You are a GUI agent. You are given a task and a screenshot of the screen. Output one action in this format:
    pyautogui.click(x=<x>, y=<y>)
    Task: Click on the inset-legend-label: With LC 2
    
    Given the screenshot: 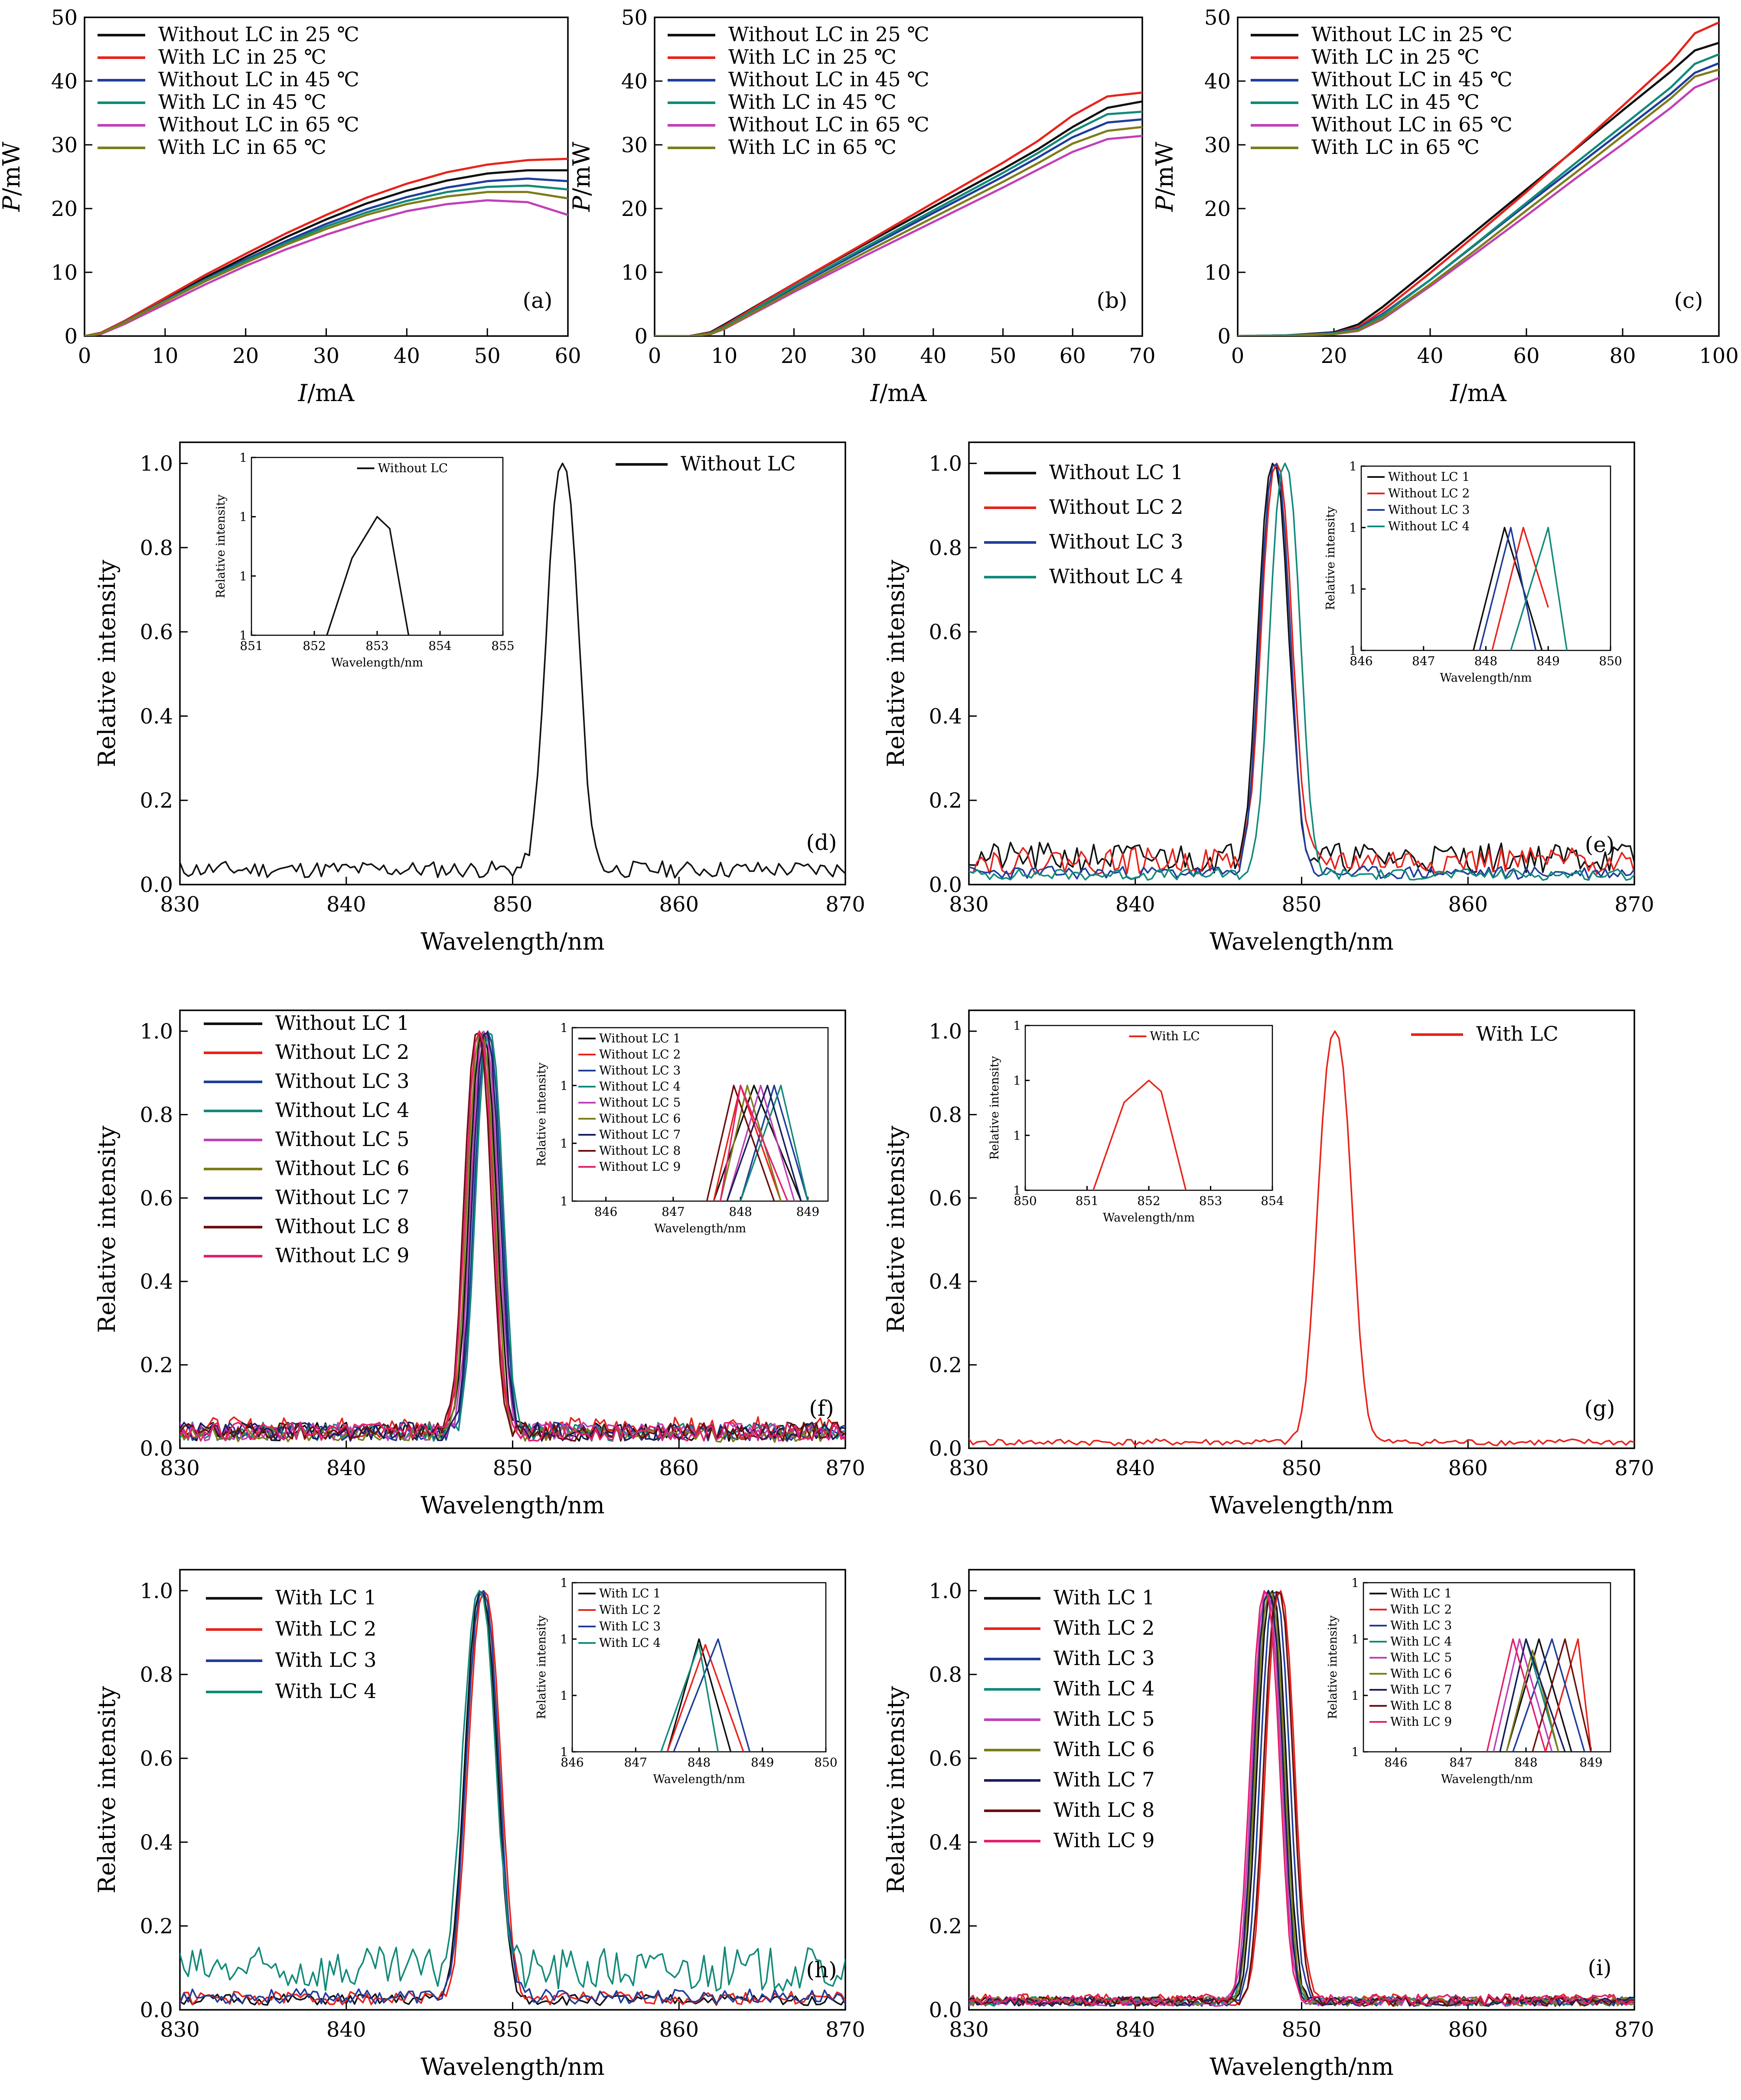 What is the action you would take?
    pyautogui.click(x=1421, y=1610)
    